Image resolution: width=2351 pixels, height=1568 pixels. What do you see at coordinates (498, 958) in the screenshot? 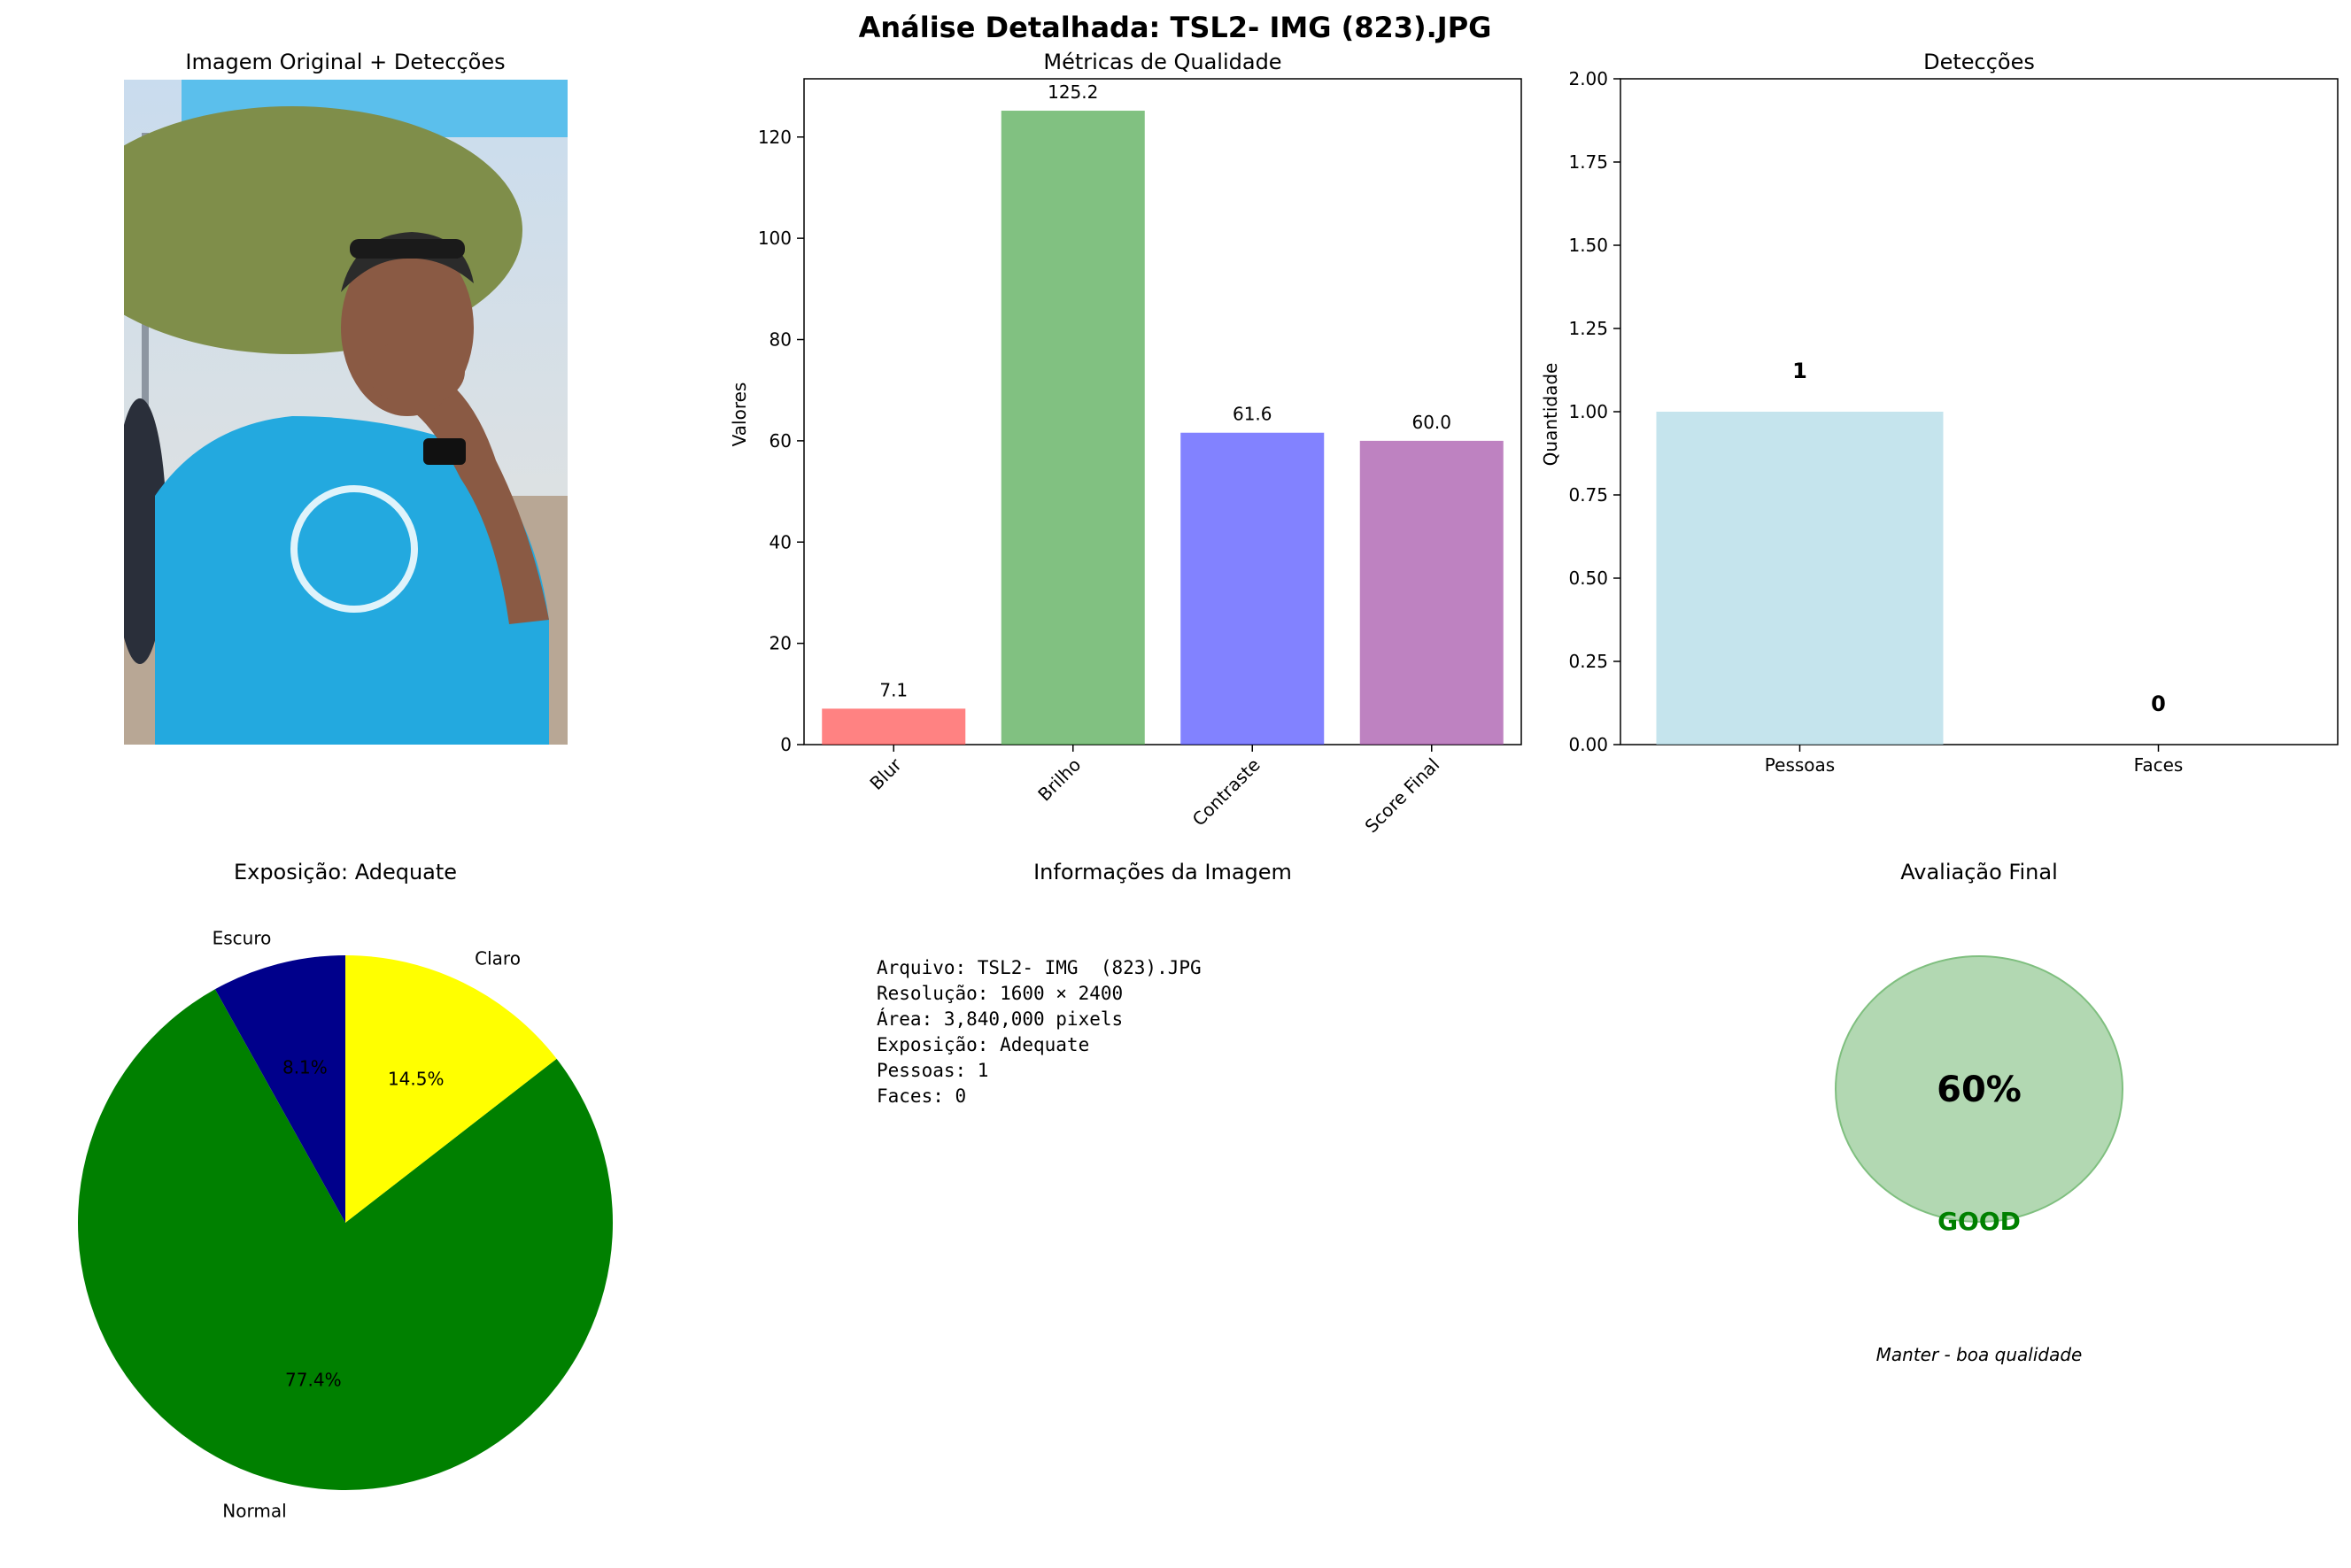
I see `pie-label: Claro` at bounding box center [498, 958].